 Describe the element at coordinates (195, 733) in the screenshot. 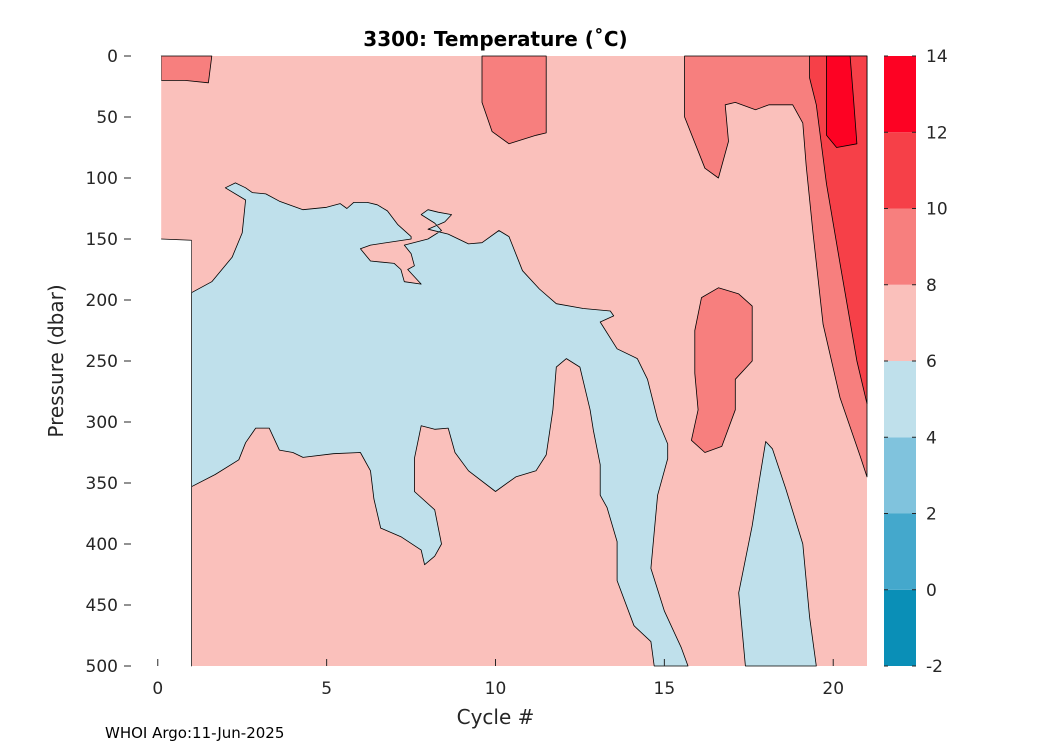

I see `credit-text: WHOI Argo:11-Jun-2025` at that location.